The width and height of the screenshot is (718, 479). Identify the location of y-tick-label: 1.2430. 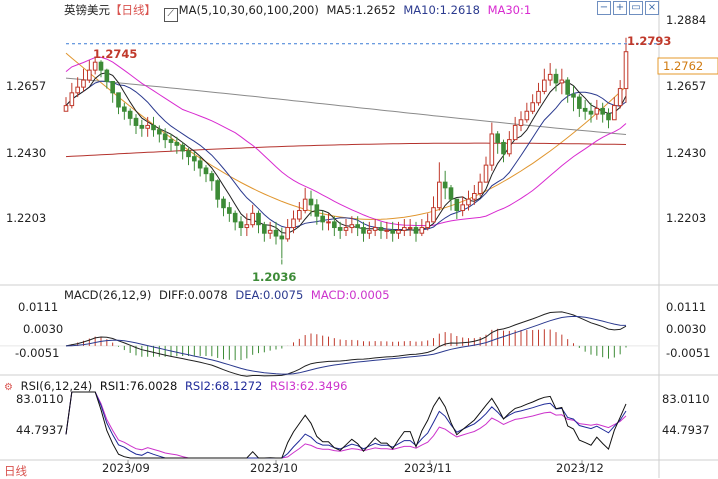
(686, 153).